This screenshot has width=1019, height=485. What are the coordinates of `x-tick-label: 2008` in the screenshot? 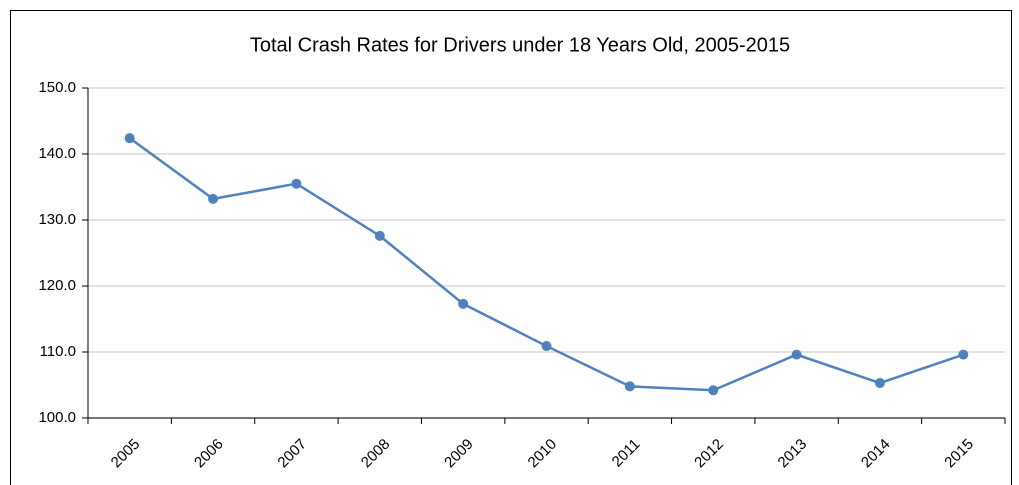 It's located at (376, 454).